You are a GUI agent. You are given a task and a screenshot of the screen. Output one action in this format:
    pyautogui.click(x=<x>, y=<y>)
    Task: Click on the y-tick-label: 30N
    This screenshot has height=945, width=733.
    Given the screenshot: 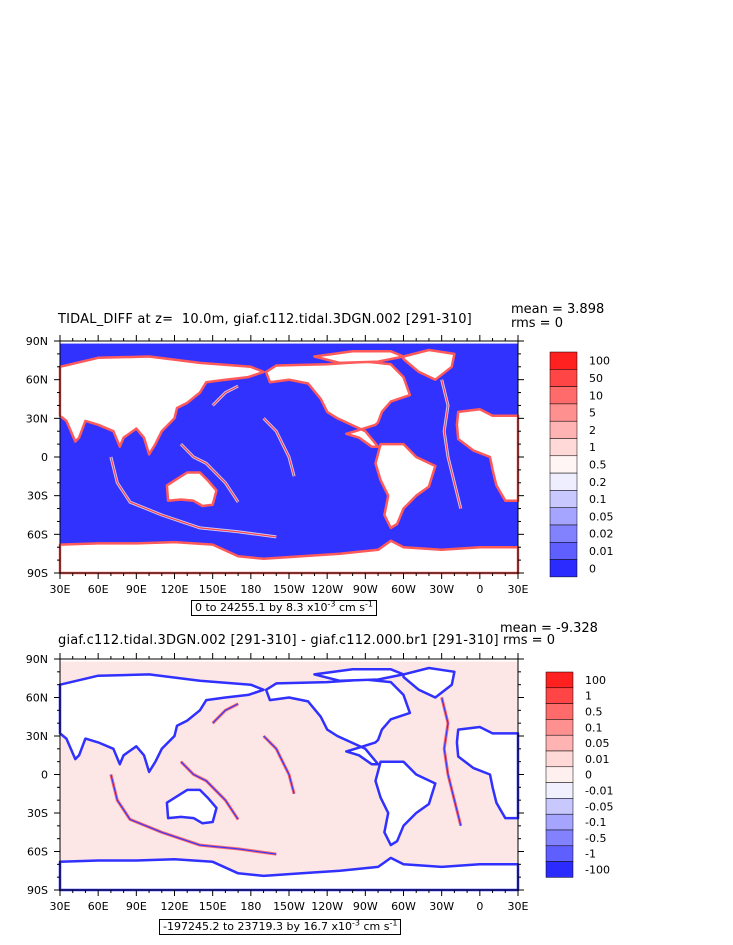 What is the action you would take?
    pyautogui.click(x=37, y=736)
    